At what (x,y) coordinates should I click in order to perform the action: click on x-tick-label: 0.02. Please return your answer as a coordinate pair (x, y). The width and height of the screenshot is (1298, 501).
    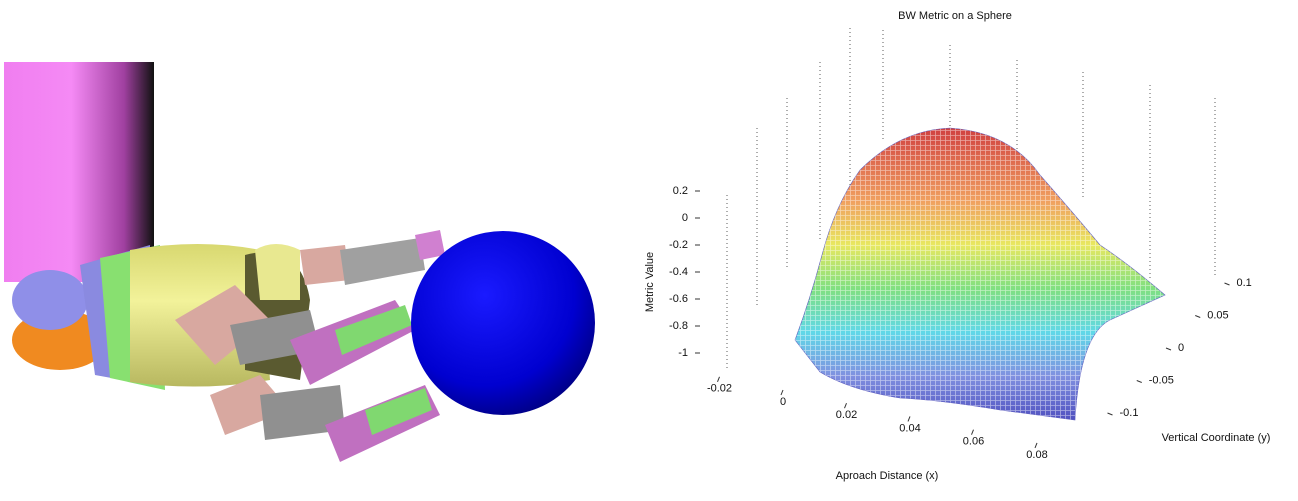
    Looking at the image, I should click on (846, 415).